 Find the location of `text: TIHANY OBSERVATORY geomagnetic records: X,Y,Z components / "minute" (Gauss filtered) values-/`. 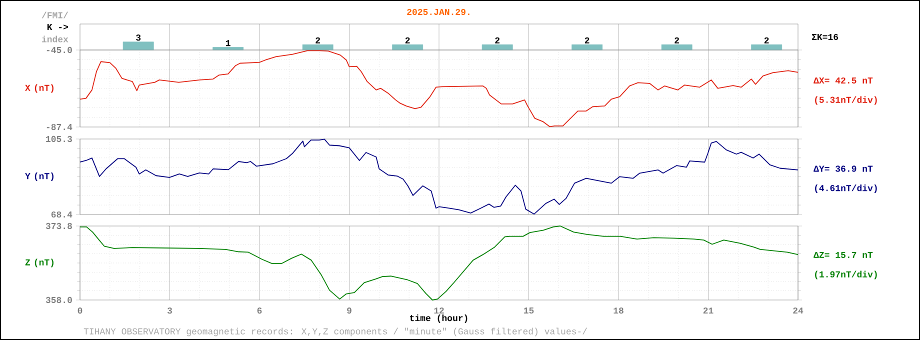

text: TIHANY OBSERVATORY geomagnetic records: X,Y,Z components / "minute" (Gauss filtered) values-/ is located at coordinates (336, 332).